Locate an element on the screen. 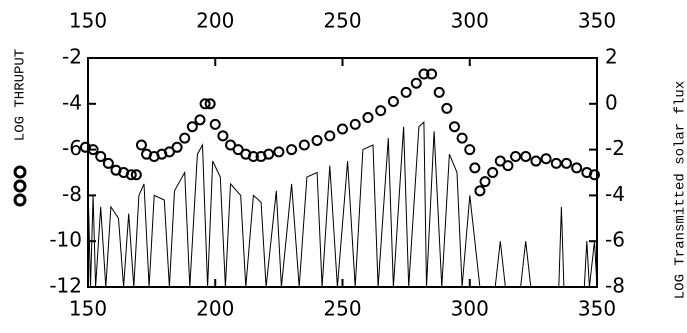 The height and width of the screenshot is (333, 687). x-tick-label-top: 300 is located at coordinates (470, 21).